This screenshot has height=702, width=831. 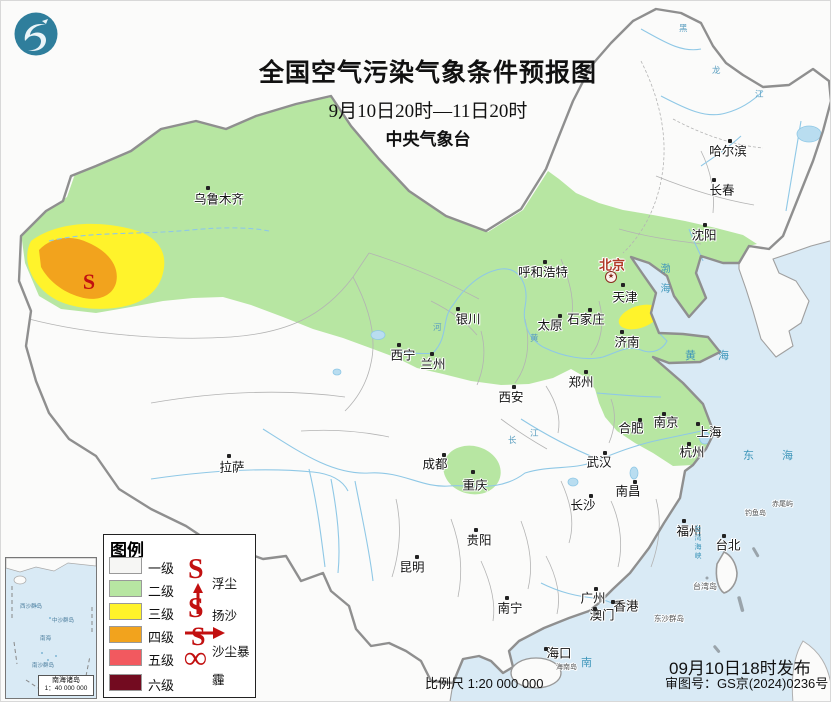 What do you see at coordinates (428, 111) in the screenshot?
I see `forecast-period: 9月10日20时—11日20时` at bounding box center [428, 111].